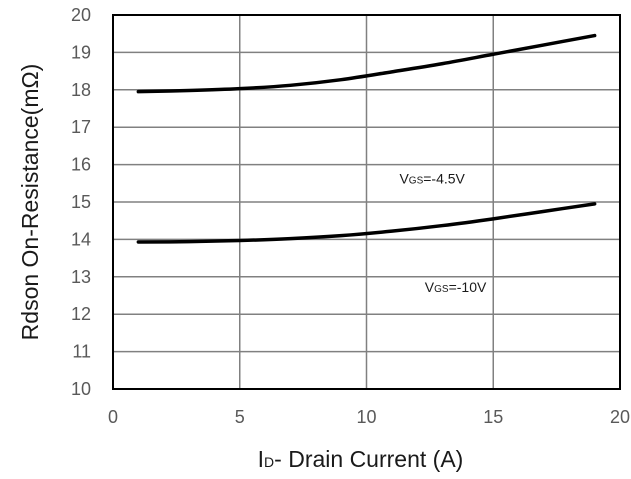 This screenshot has width=631, height=479. I want to click on x-tick-label: 0, so click(113, 417).